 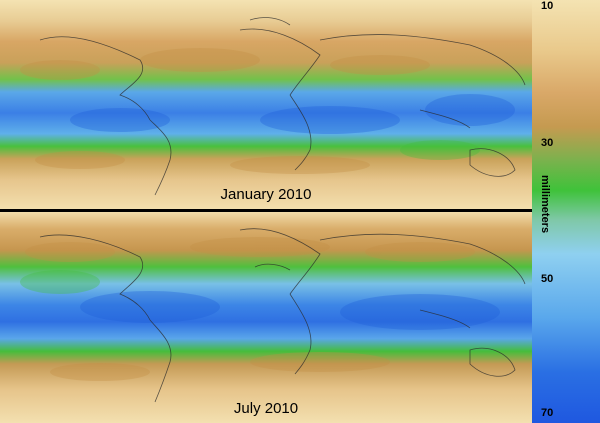 I want to click on precipitation-colorbar, so click(x=566, y=211).